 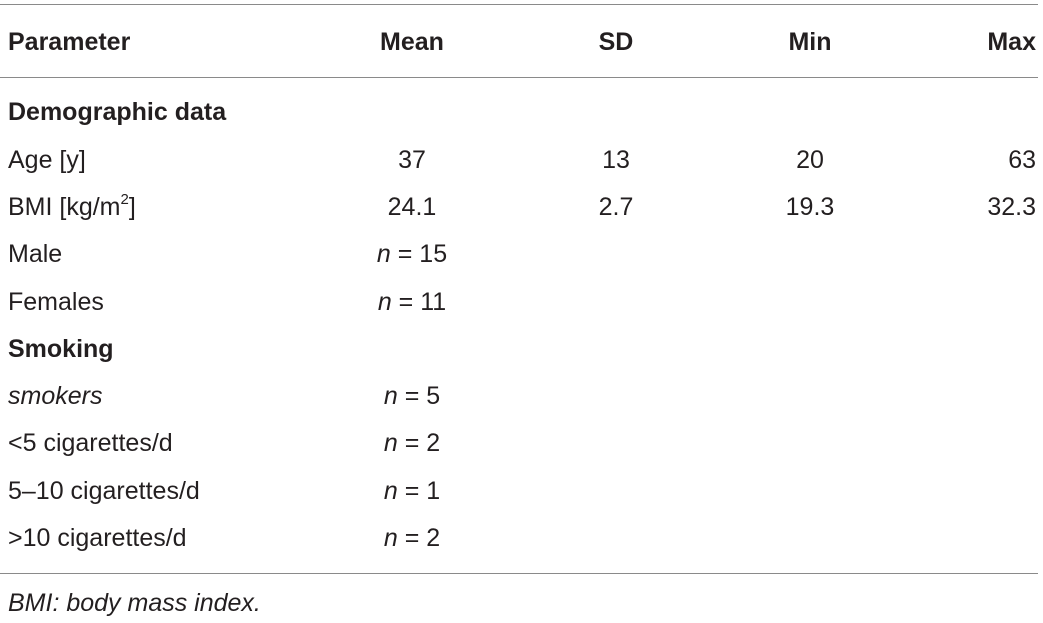 What do you see at coordinates (521, 207) in the screenshot?
I see `table-row: BMI [kg/m2] 24.1 2.7 19.3 32.3` at bounding box center [521, 207].